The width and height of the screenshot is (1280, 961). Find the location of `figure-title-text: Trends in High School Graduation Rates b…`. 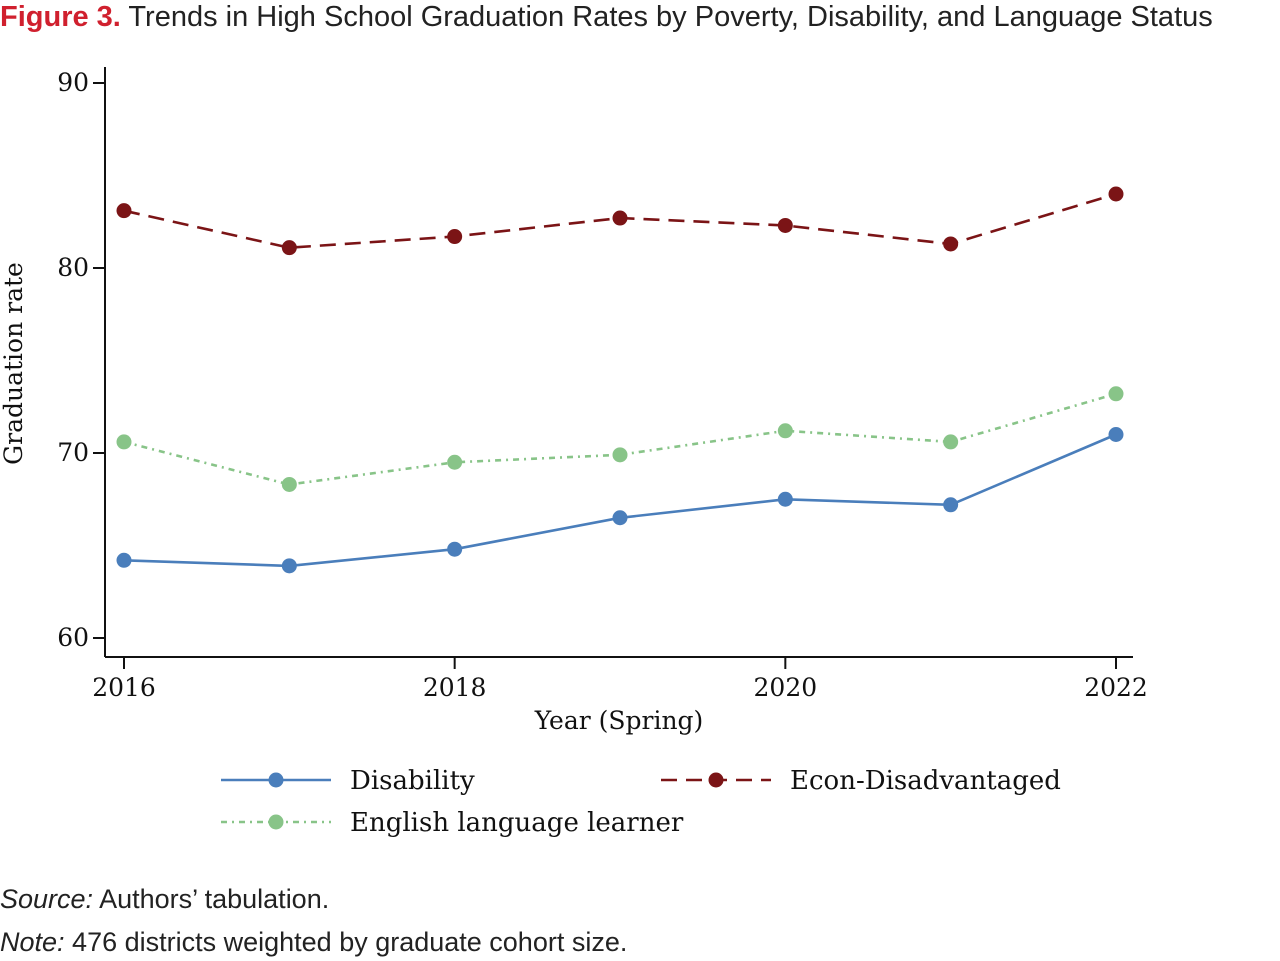

figure-title-text: Trends in High School Graduation Rates b… is located at coordinates (670, 17).